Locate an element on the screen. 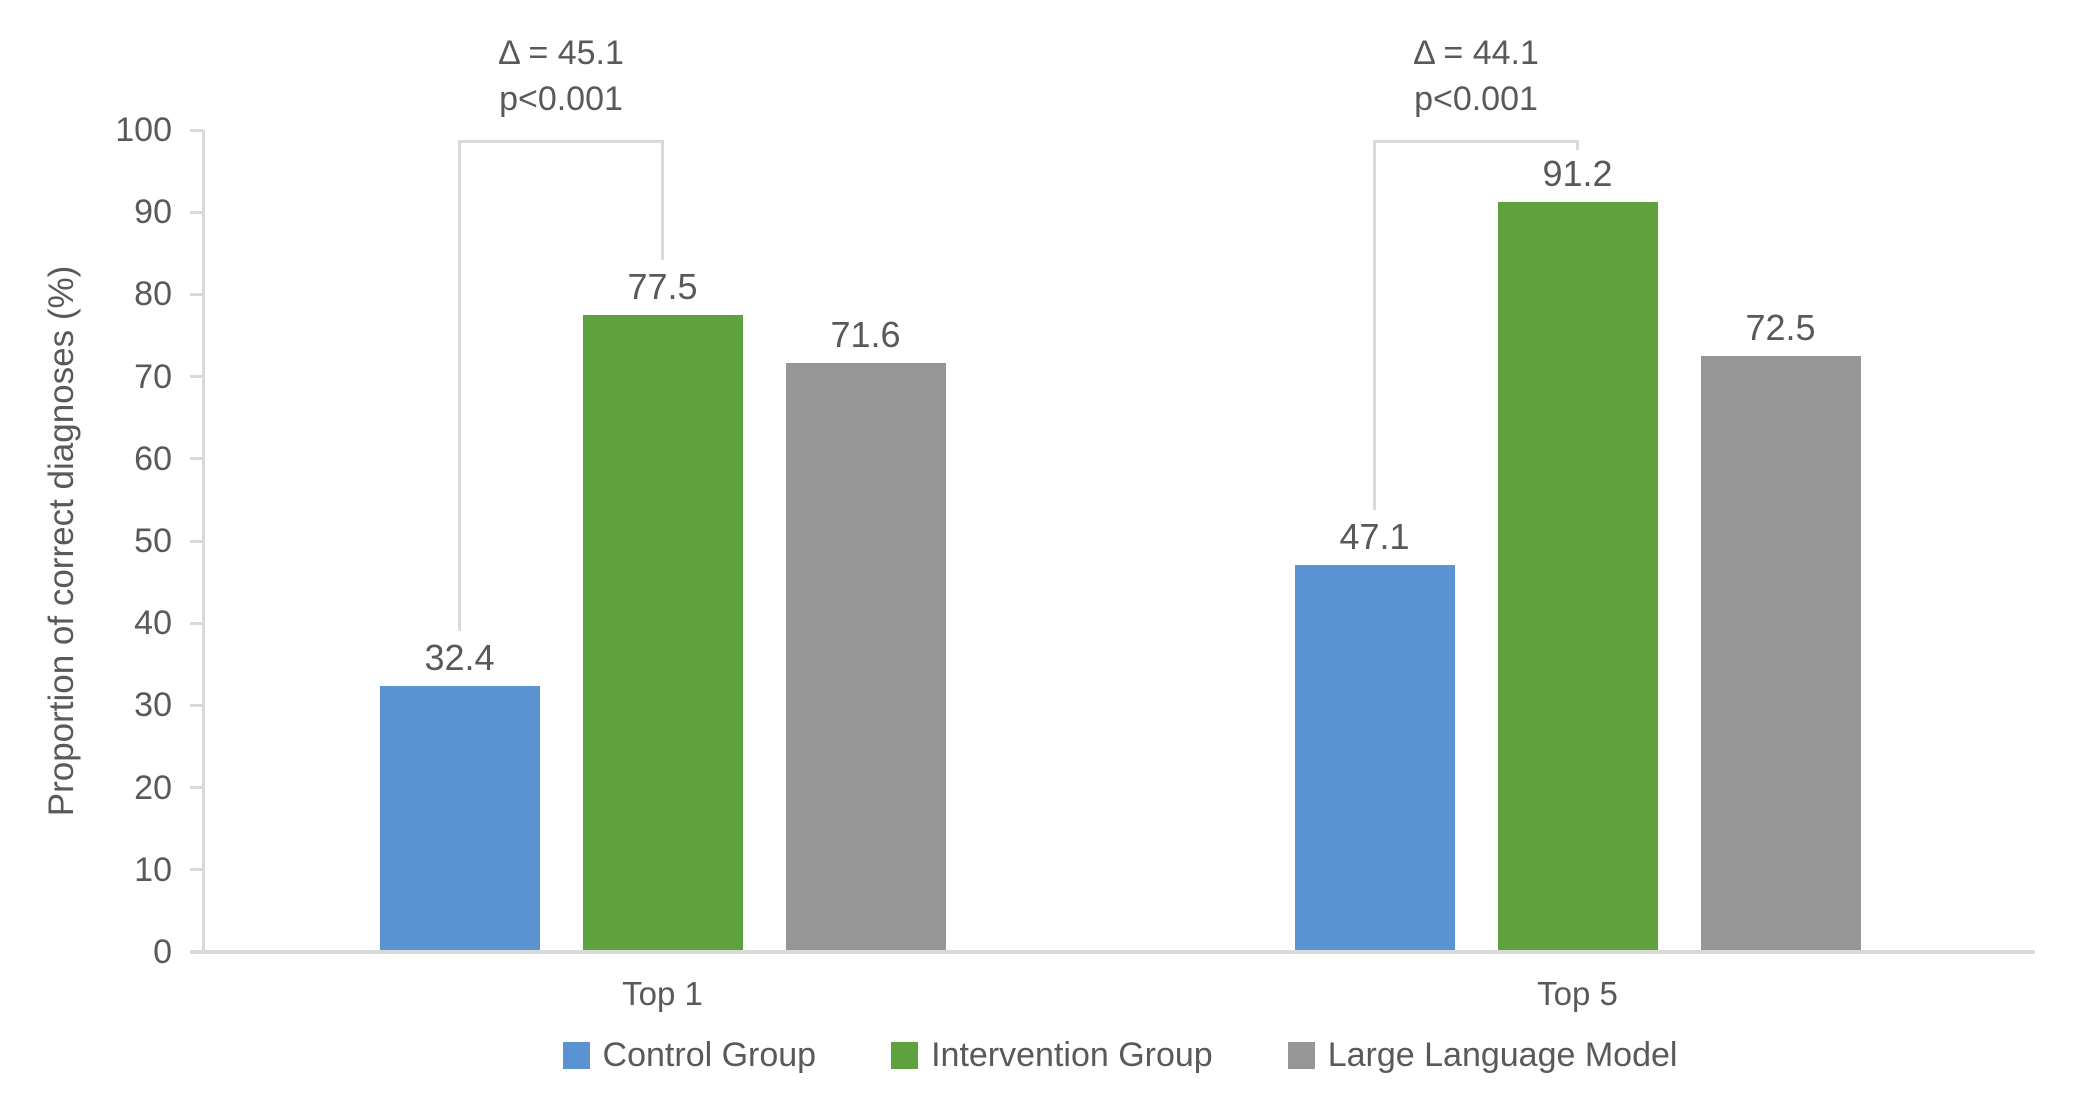 This screenshot has height=1100, width=2078. y-tick-label: 30 is located at coordinates (153, 705).